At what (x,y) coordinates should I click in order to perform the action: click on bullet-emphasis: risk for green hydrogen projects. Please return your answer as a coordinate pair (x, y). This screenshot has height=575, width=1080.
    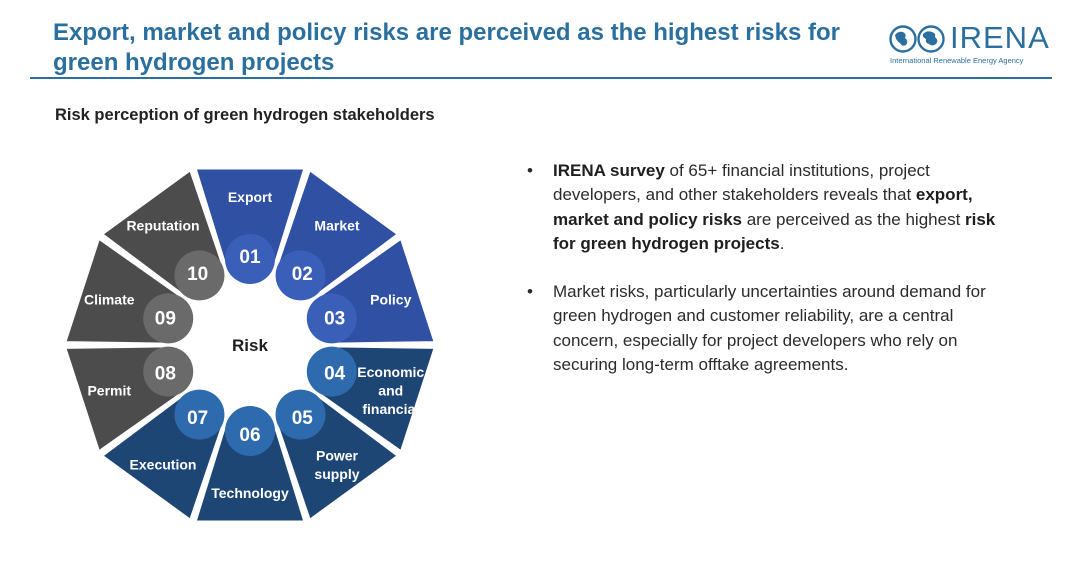
    Looking at the image, I should click on (774, 231).